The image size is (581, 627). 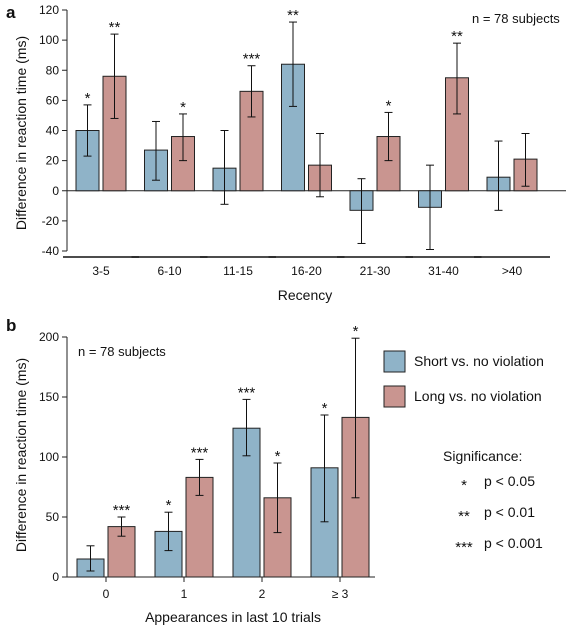 I want to click on legend-swatch-short, so click(x=394, y=361).